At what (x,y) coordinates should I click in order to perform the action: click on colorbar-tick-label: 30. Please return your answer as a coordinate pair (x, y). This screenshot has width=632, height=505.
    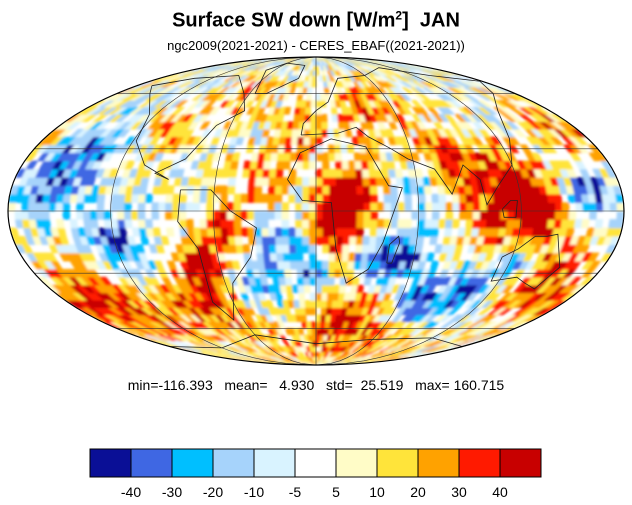
    Looking at the image, I should click on (459, 492).